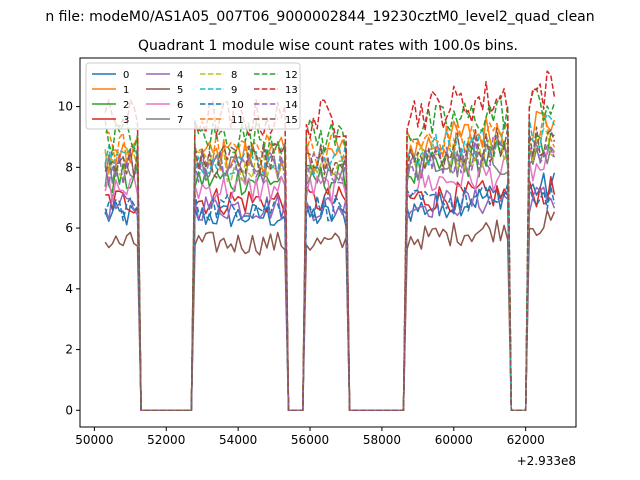 The image size is (640, 480). I want to click on legend-frame, so click(193, 96).